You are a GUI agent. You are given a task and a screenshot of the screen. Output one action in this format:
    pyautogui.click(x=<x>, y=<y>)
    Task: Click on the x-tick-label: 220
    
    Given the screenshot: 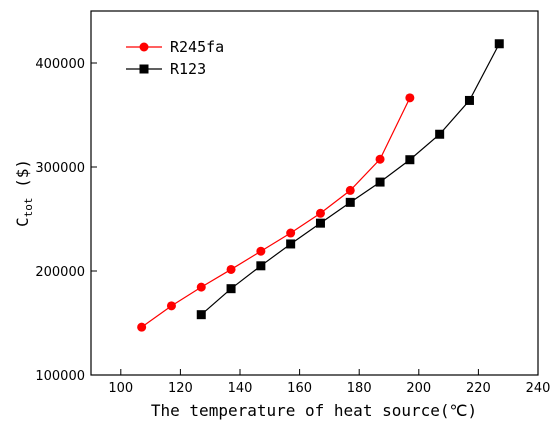 What is the action you would take?
    pyautogui.click(x=478, y=388)
    